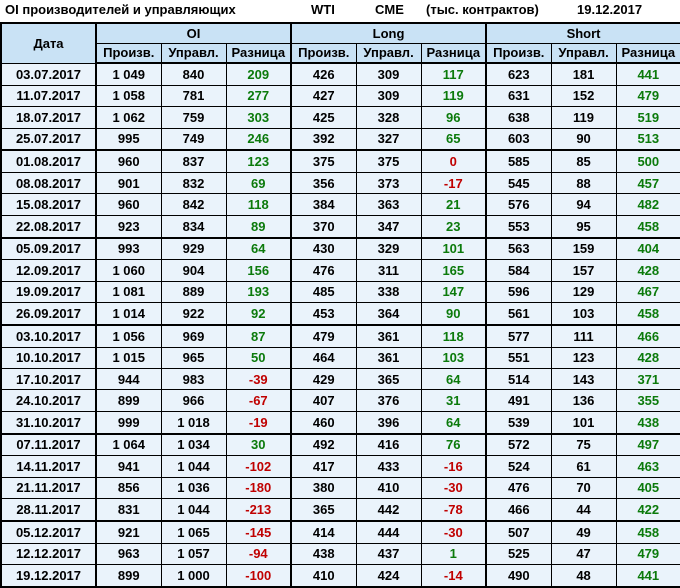  What do you see at coordinates (323, 314) in the screenshot?
I see `producers-cell: 453` at bounding box center [323, 314].